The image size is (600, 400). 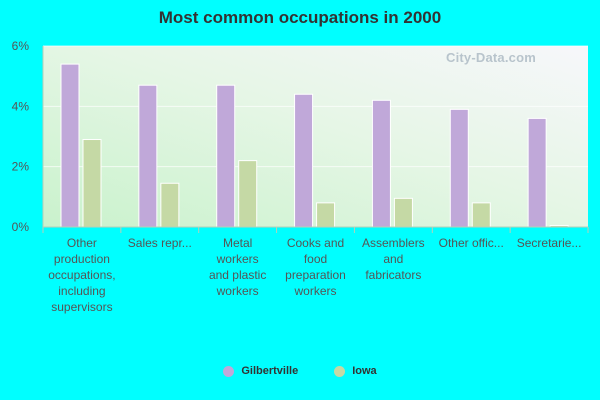 I want to click on y-tick-label: 0%, so click(x=21, y=227).